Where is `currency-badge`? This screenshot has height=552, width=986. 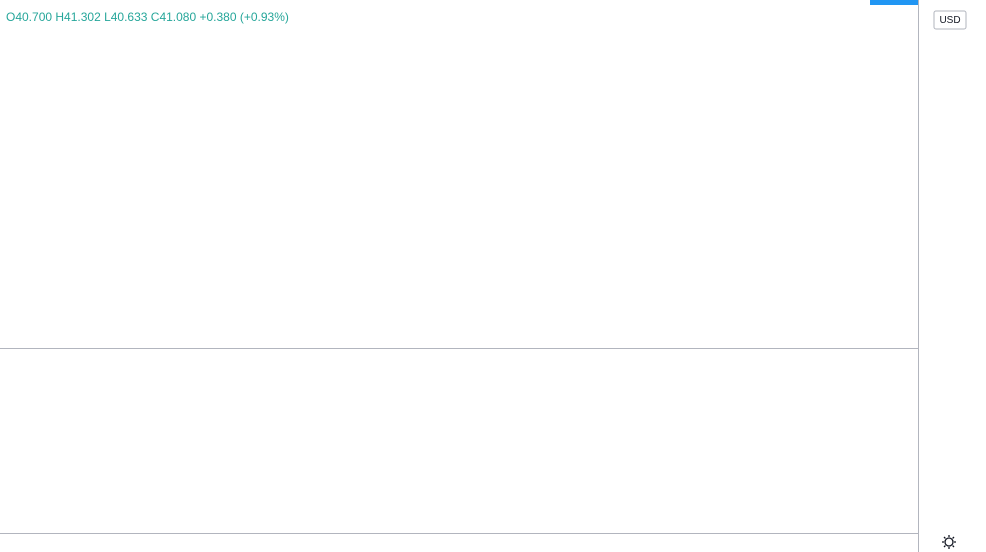 currency-badge is located at coordinates (950, 20).